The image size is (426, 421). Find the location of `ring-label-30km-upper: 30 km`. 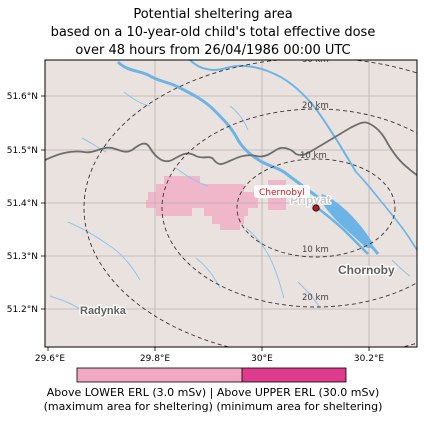

ring-label-30km-upper: 30 km is located at coordinates (315, 60).